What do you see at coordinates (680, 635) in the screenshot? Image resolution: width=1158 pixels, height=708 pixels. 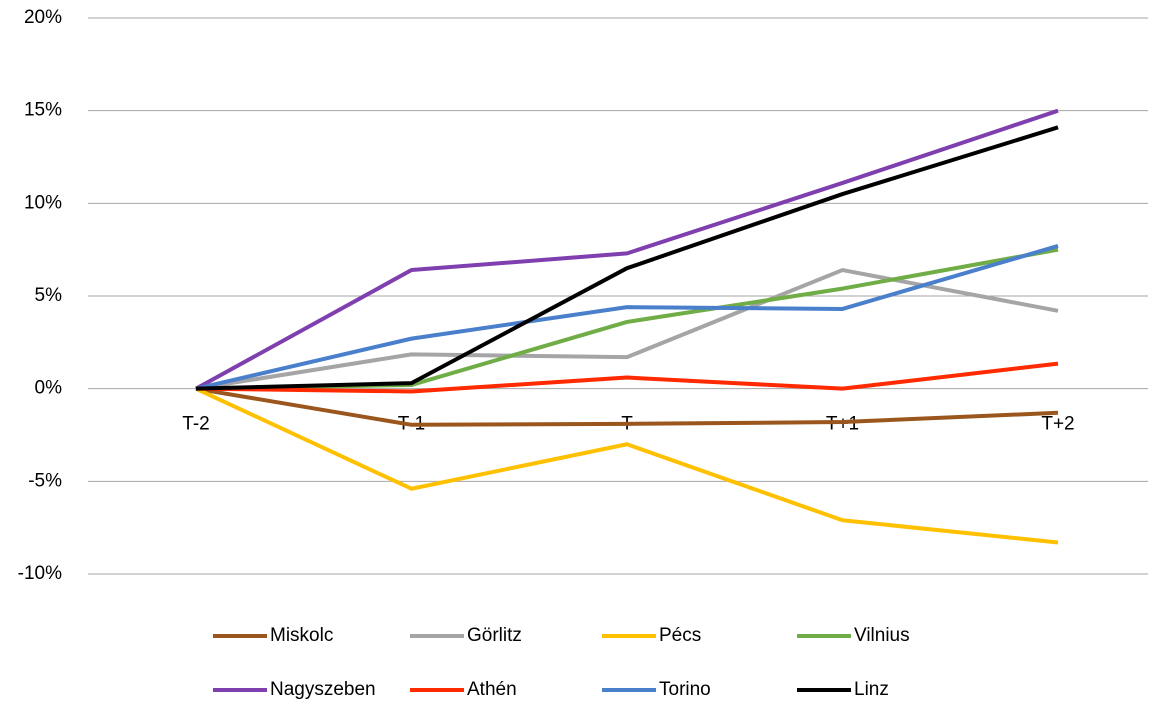 I see `legend-label: Pécs` at bounding box center [680, 635].